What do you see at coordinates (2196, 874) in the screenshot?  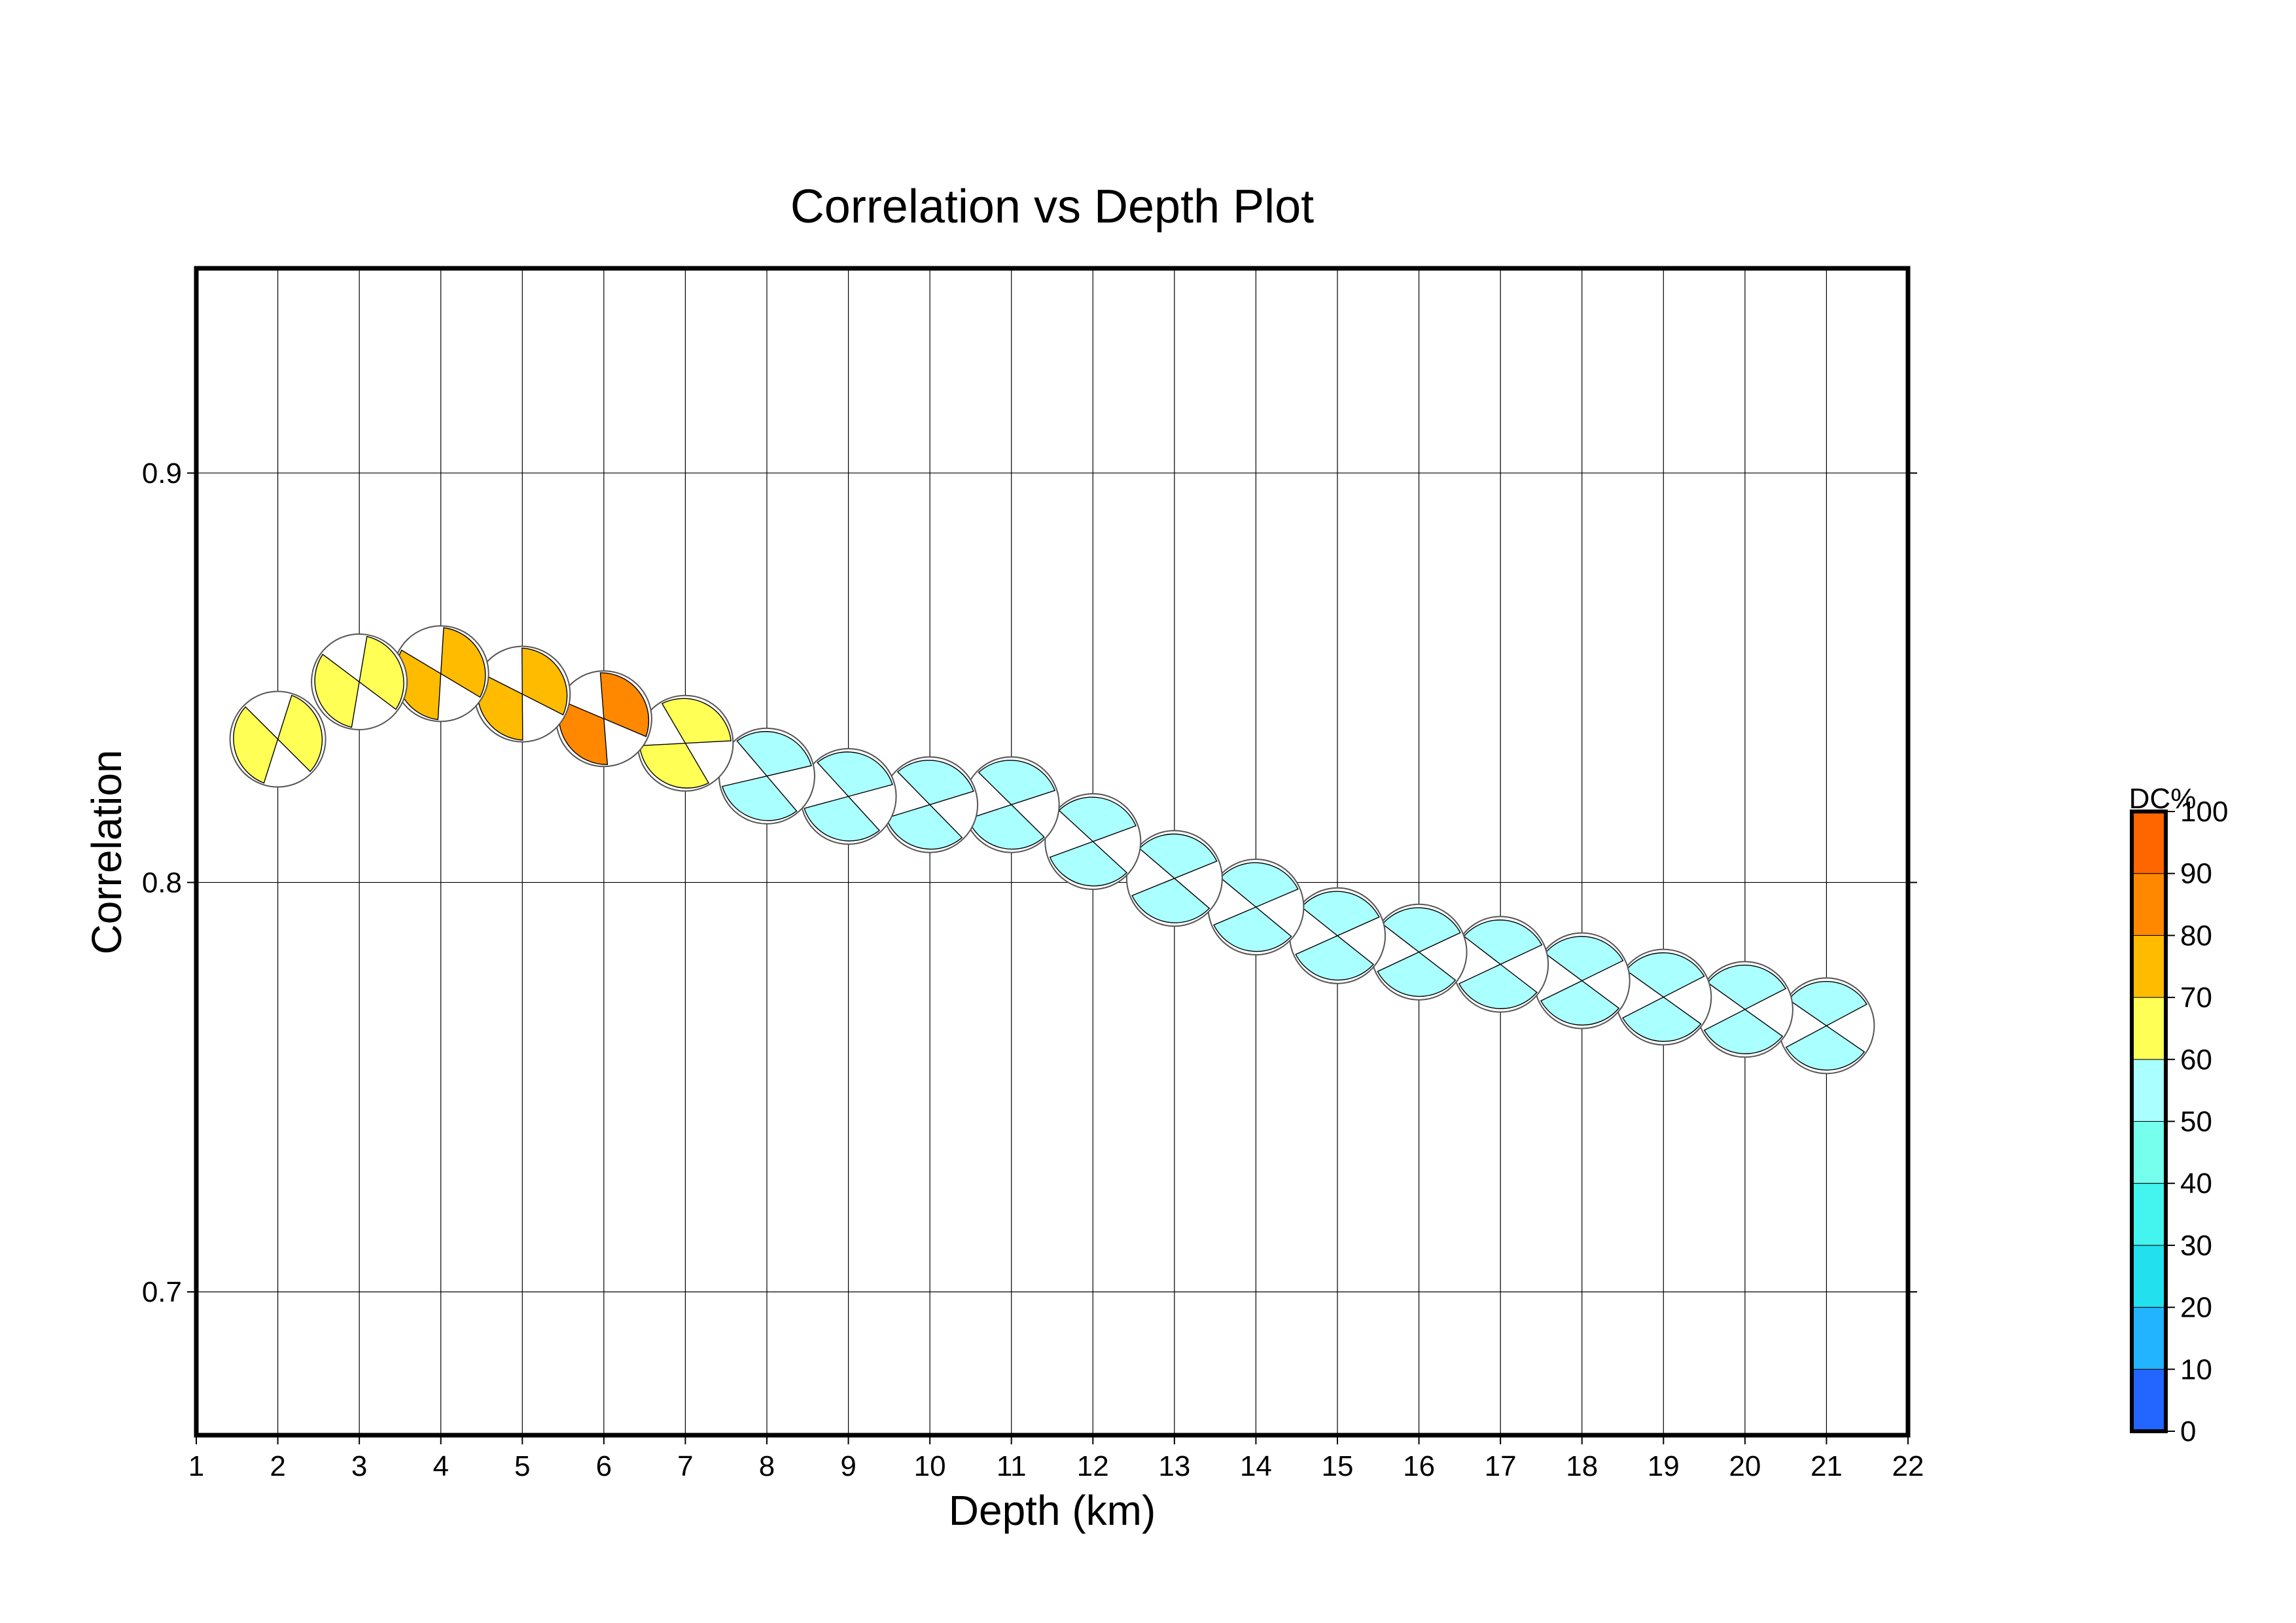 I see `colorbar-tick-label: 90` at bounding box center [2196, 874].